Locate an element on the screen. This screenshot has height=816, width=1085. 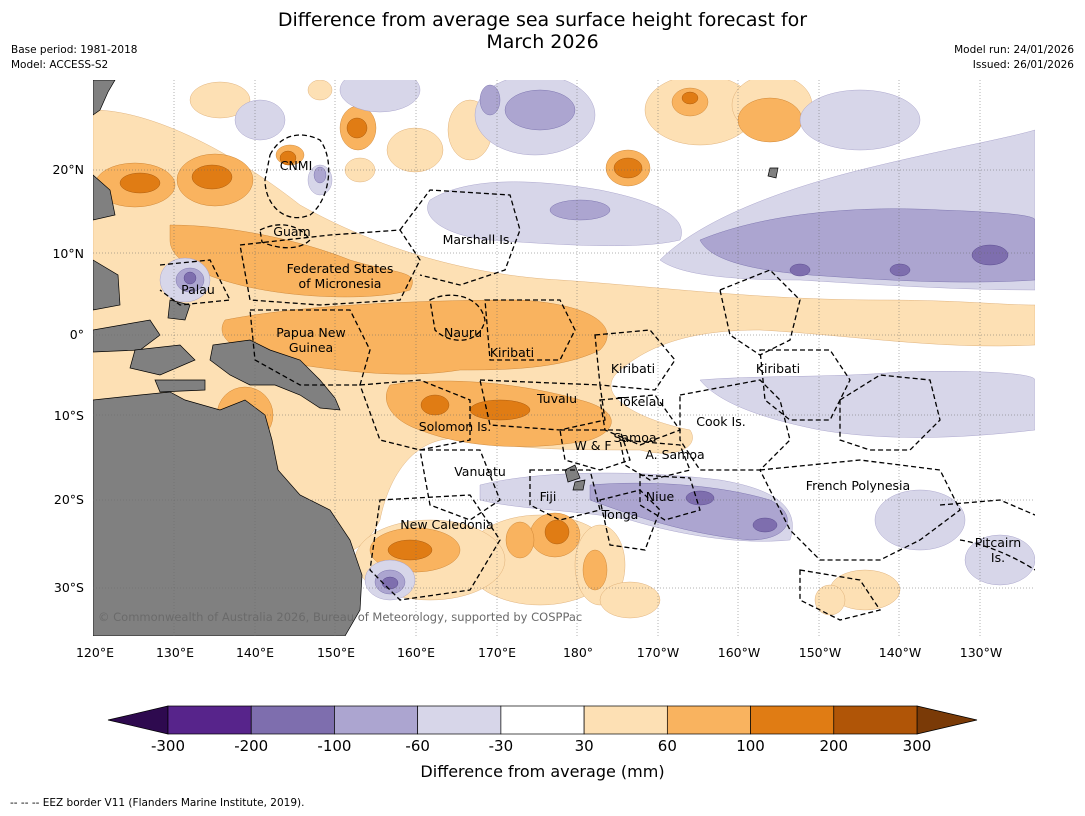
x-tick: 140°W is located at coordinates (900, 652).